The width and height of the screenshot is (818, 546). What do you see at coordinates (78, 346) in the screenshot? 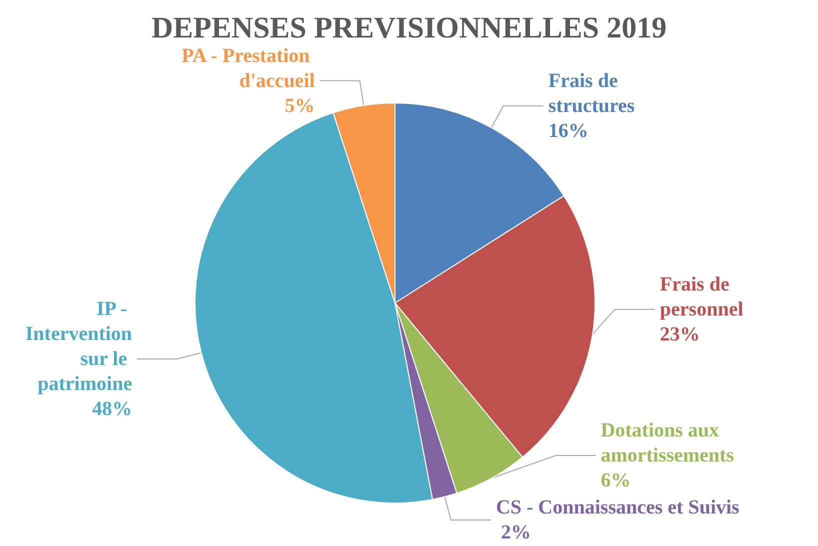
I see `slice-label: IP - Intervention sur le patrimoine` at bounding box center [78, 346].